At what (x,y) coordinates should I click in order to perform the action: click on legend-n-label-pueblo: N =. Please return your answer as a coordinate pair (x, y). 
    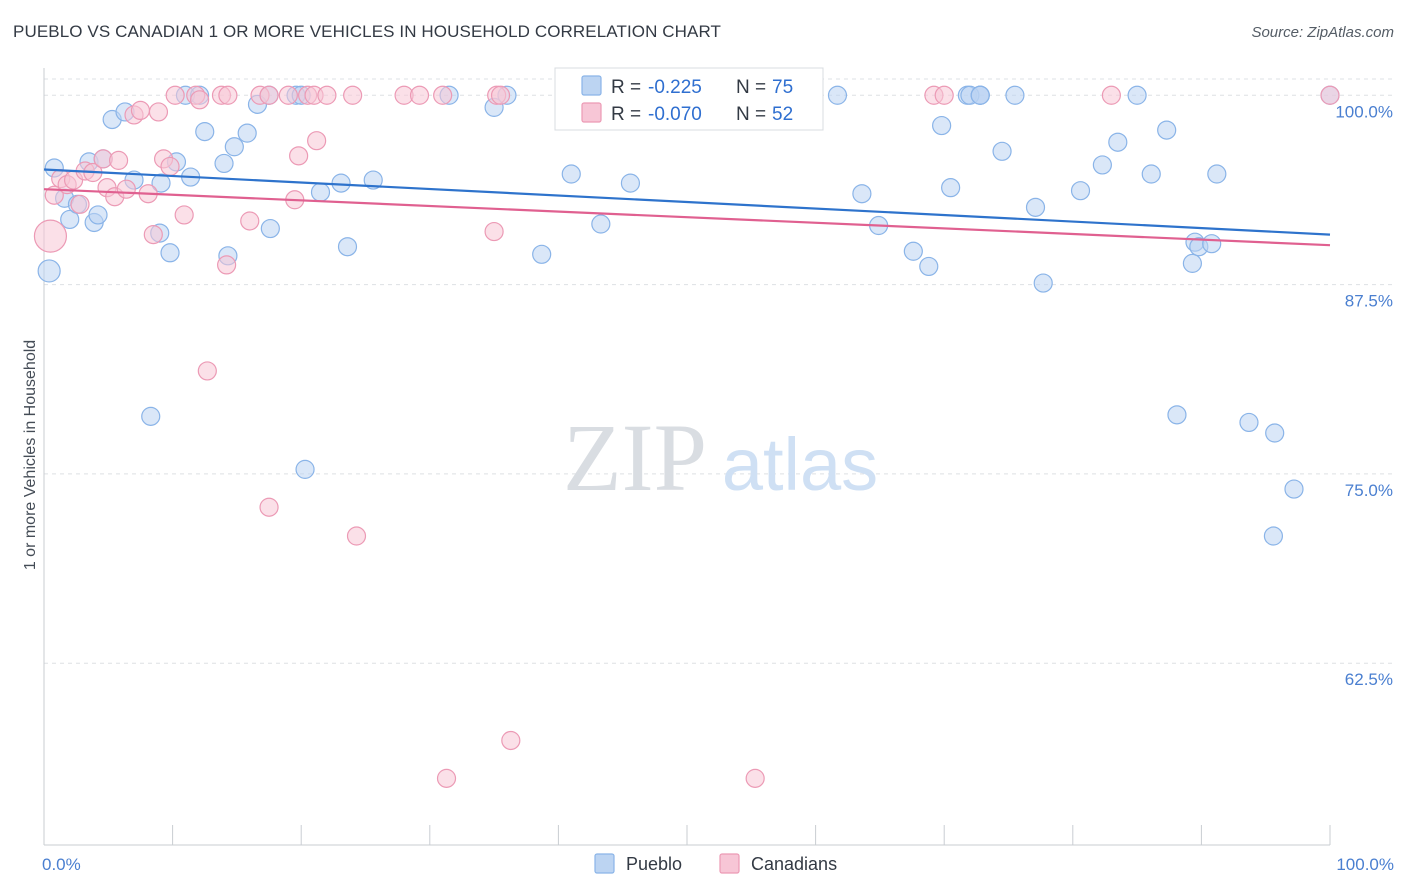
    Looking at the image, I should click on (751, 87).